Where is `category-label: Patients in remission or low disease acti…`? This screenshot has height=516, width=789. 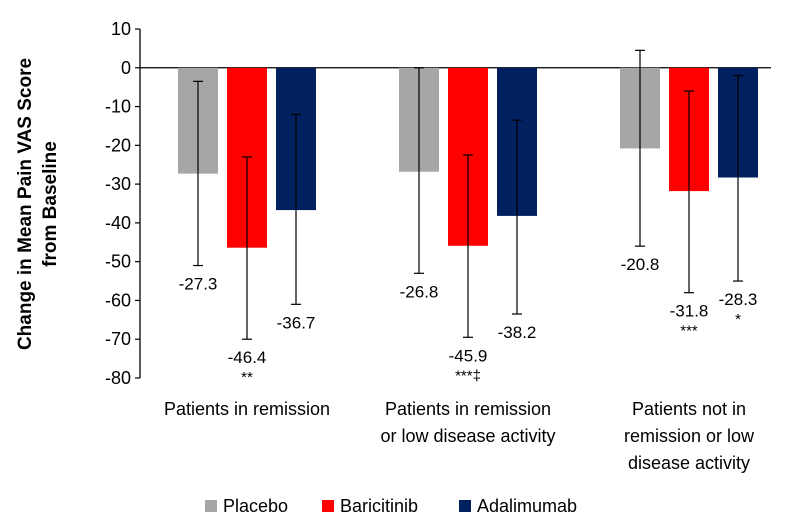
category-label: Patients in remission or low disease acti… is located at coordinates (467, 422).